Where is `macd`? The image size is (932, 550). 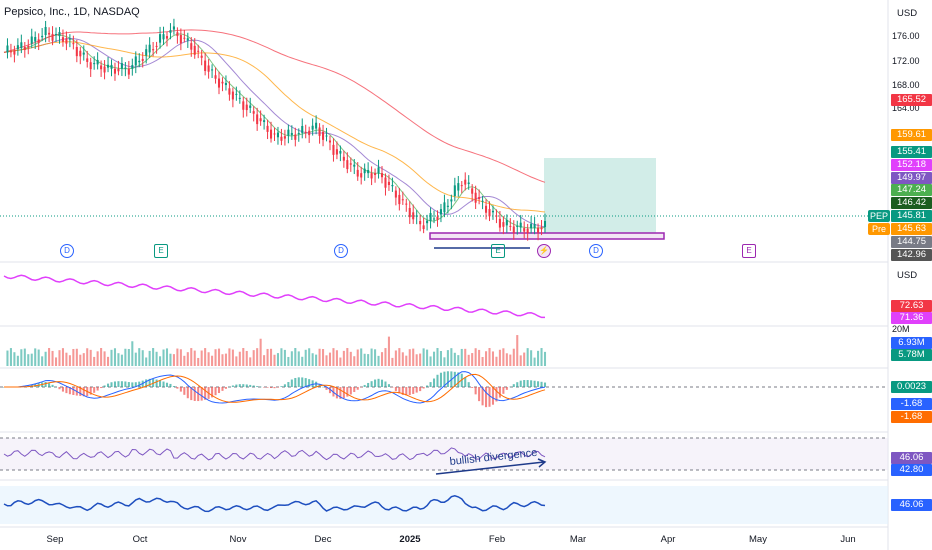 macd is located at coordinates (274, 389).